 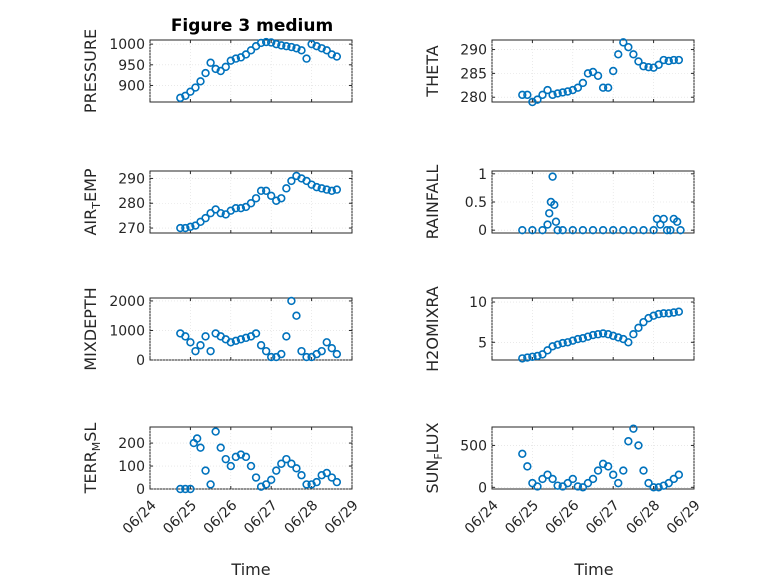 I want to click on series-markers, so click(x=259, y=202).